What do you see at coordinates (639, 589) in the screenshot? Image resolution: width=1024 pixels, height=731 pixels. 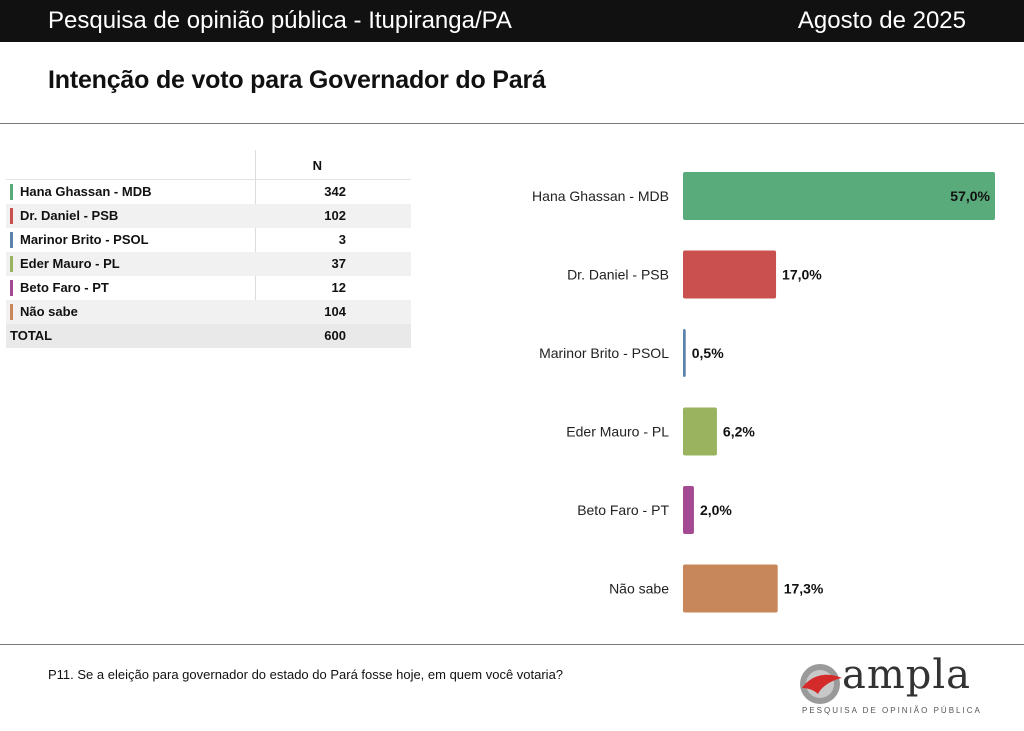 I see `category-label: Não sabe` at bounding box center [639, 589].